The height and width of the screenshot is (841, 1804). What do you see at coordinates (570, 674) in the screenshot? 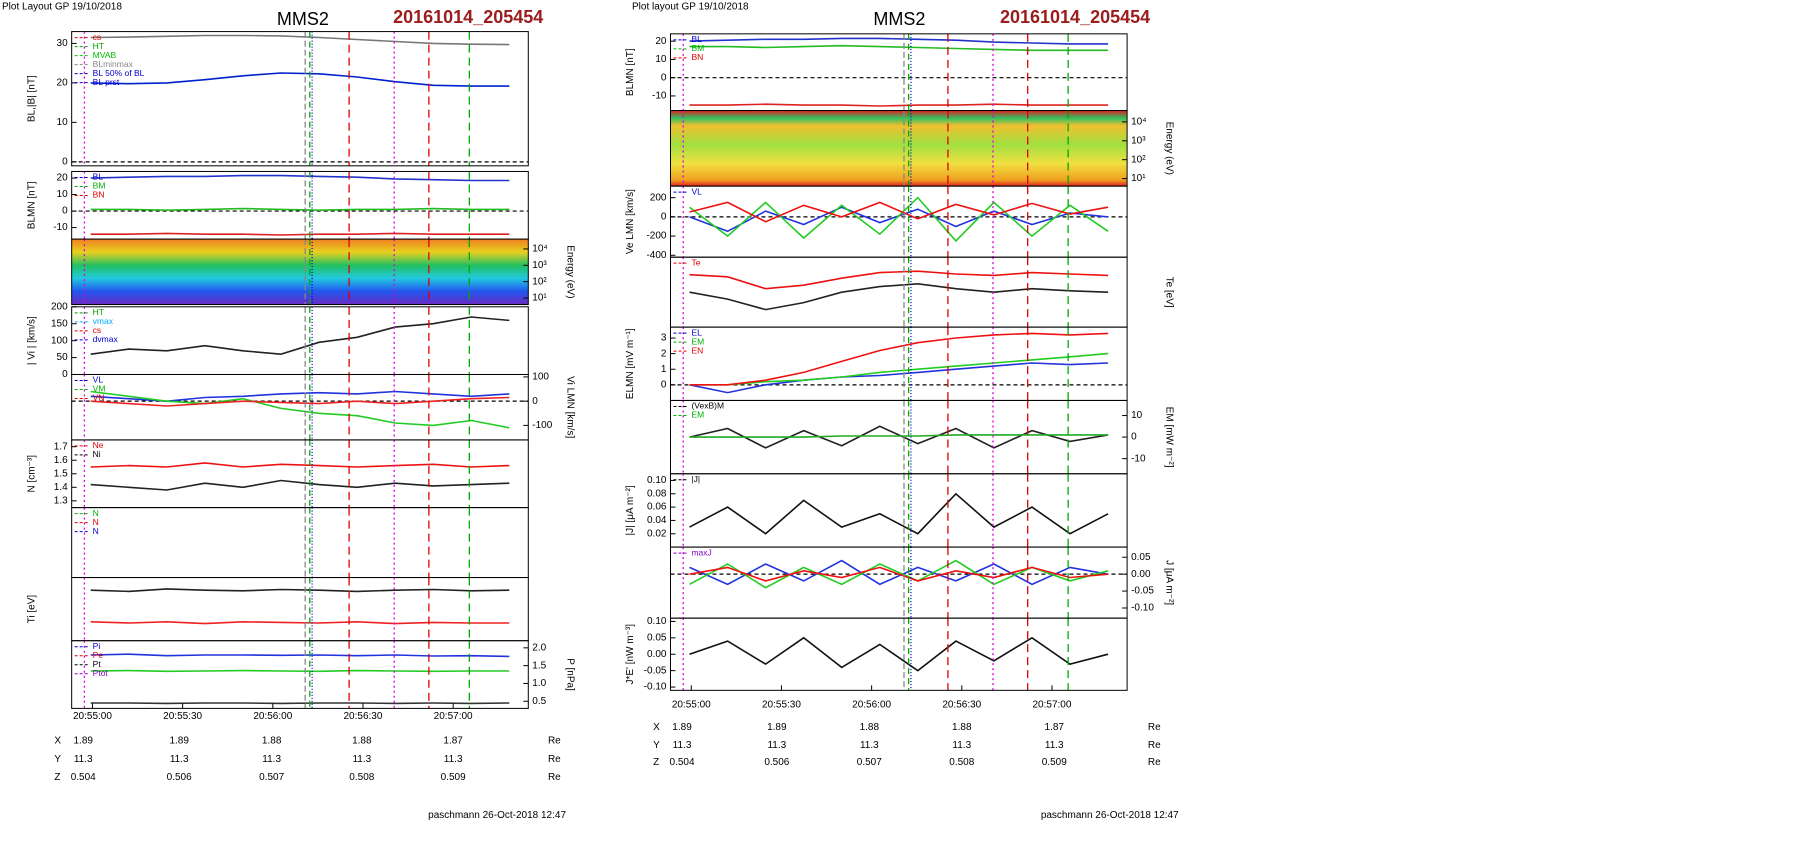
I see `axis-label: P [nPa]` at bounding box center [570, 674].